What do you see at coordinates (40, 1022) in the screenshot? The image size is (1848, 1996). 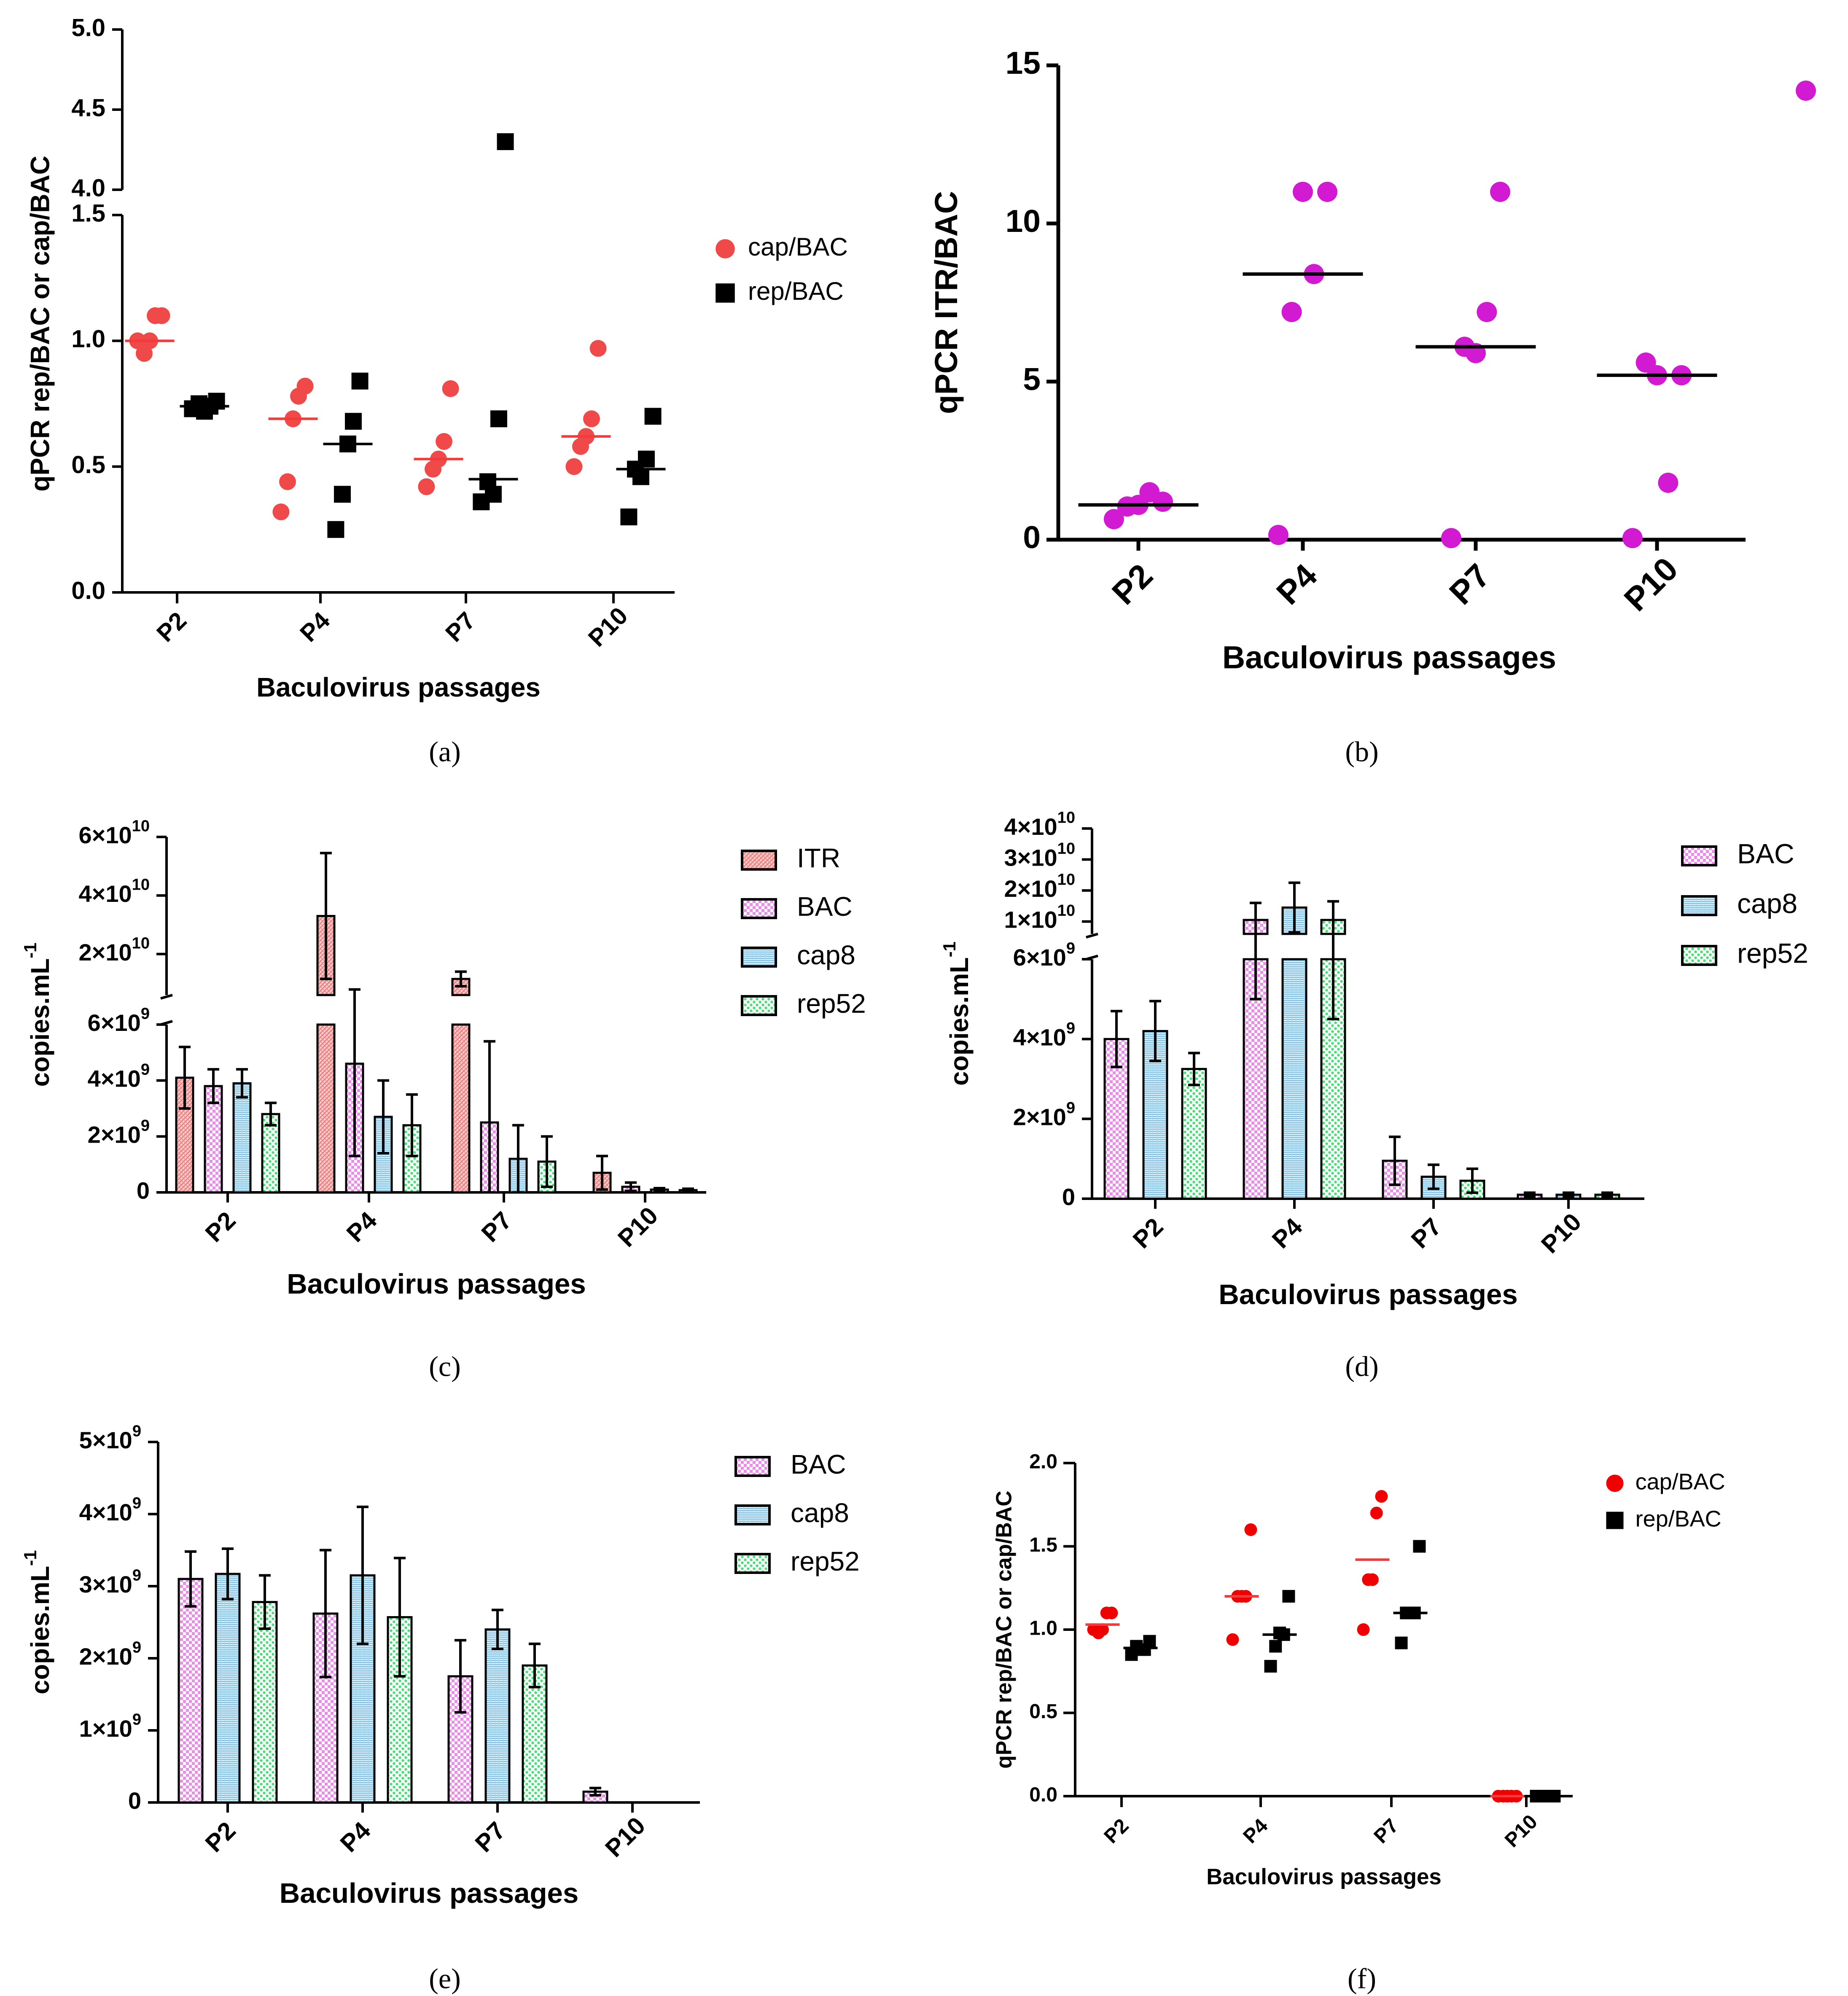 I see `y-axis-title-base: copies.mL` at bounding box center [40, 1022].